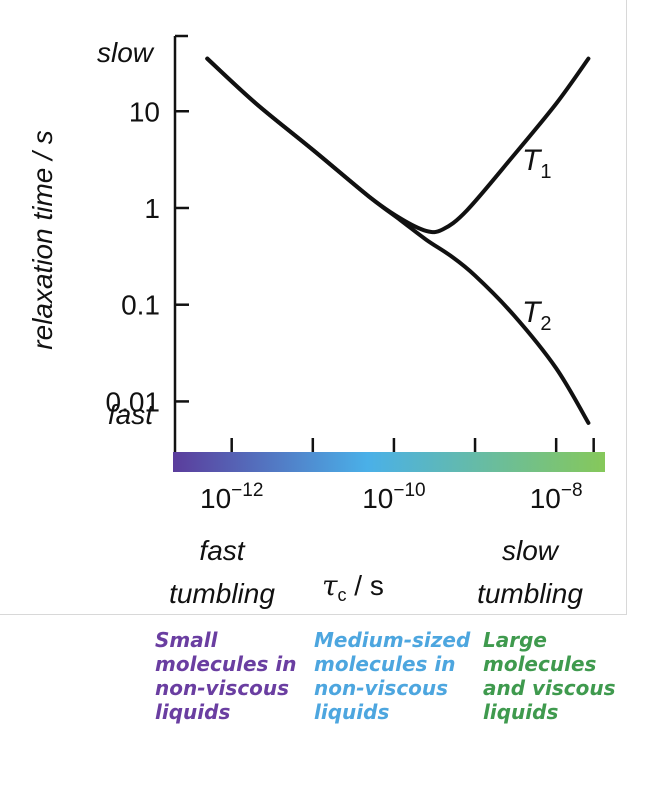  Describe the element at coordinates (549, 688) in the screenshot. I see `note-line: and viscous` at that location.